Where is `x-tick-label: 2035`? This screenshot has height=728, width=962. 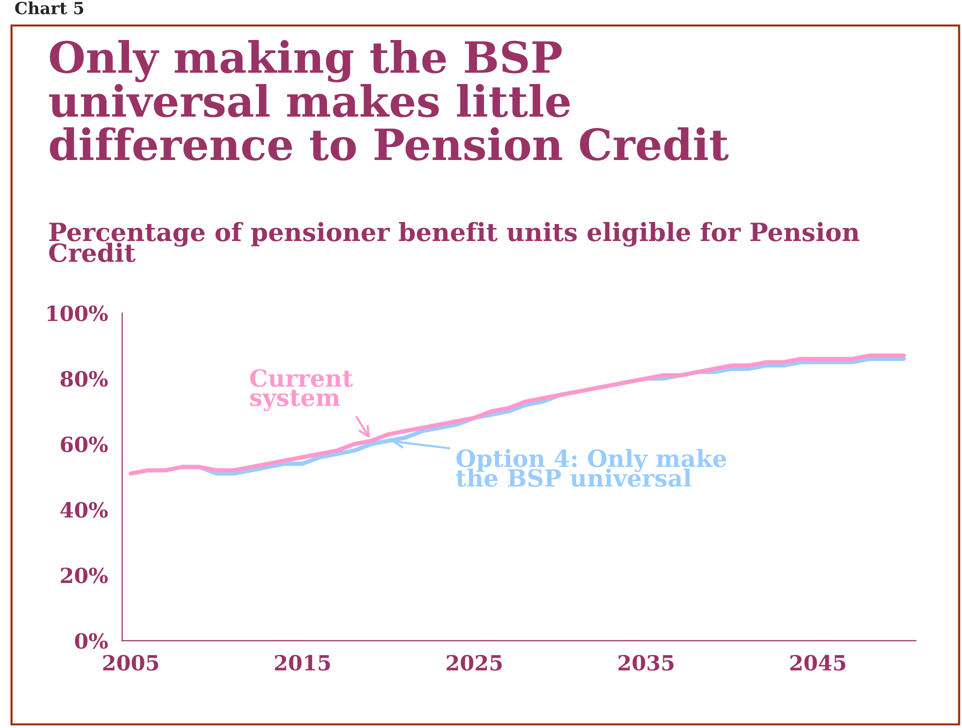 x-tick-label: 2035 is located at coordinates (646, 662).